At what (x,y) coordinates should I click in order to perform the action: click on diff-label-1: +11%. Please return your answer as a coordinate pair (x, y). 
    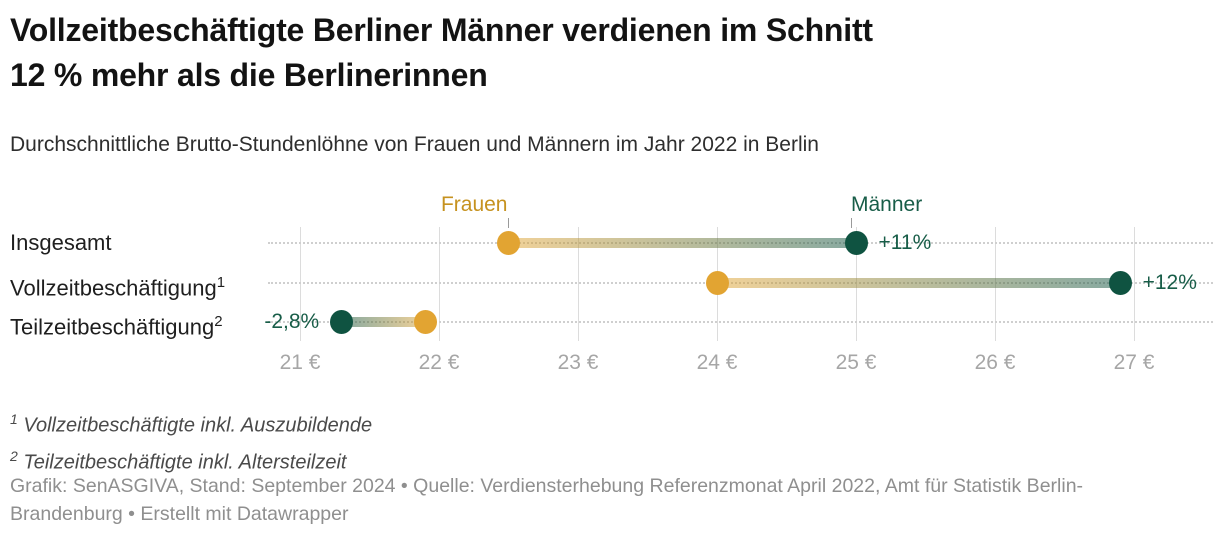
    Looking at the image, I should click on (905, 242).